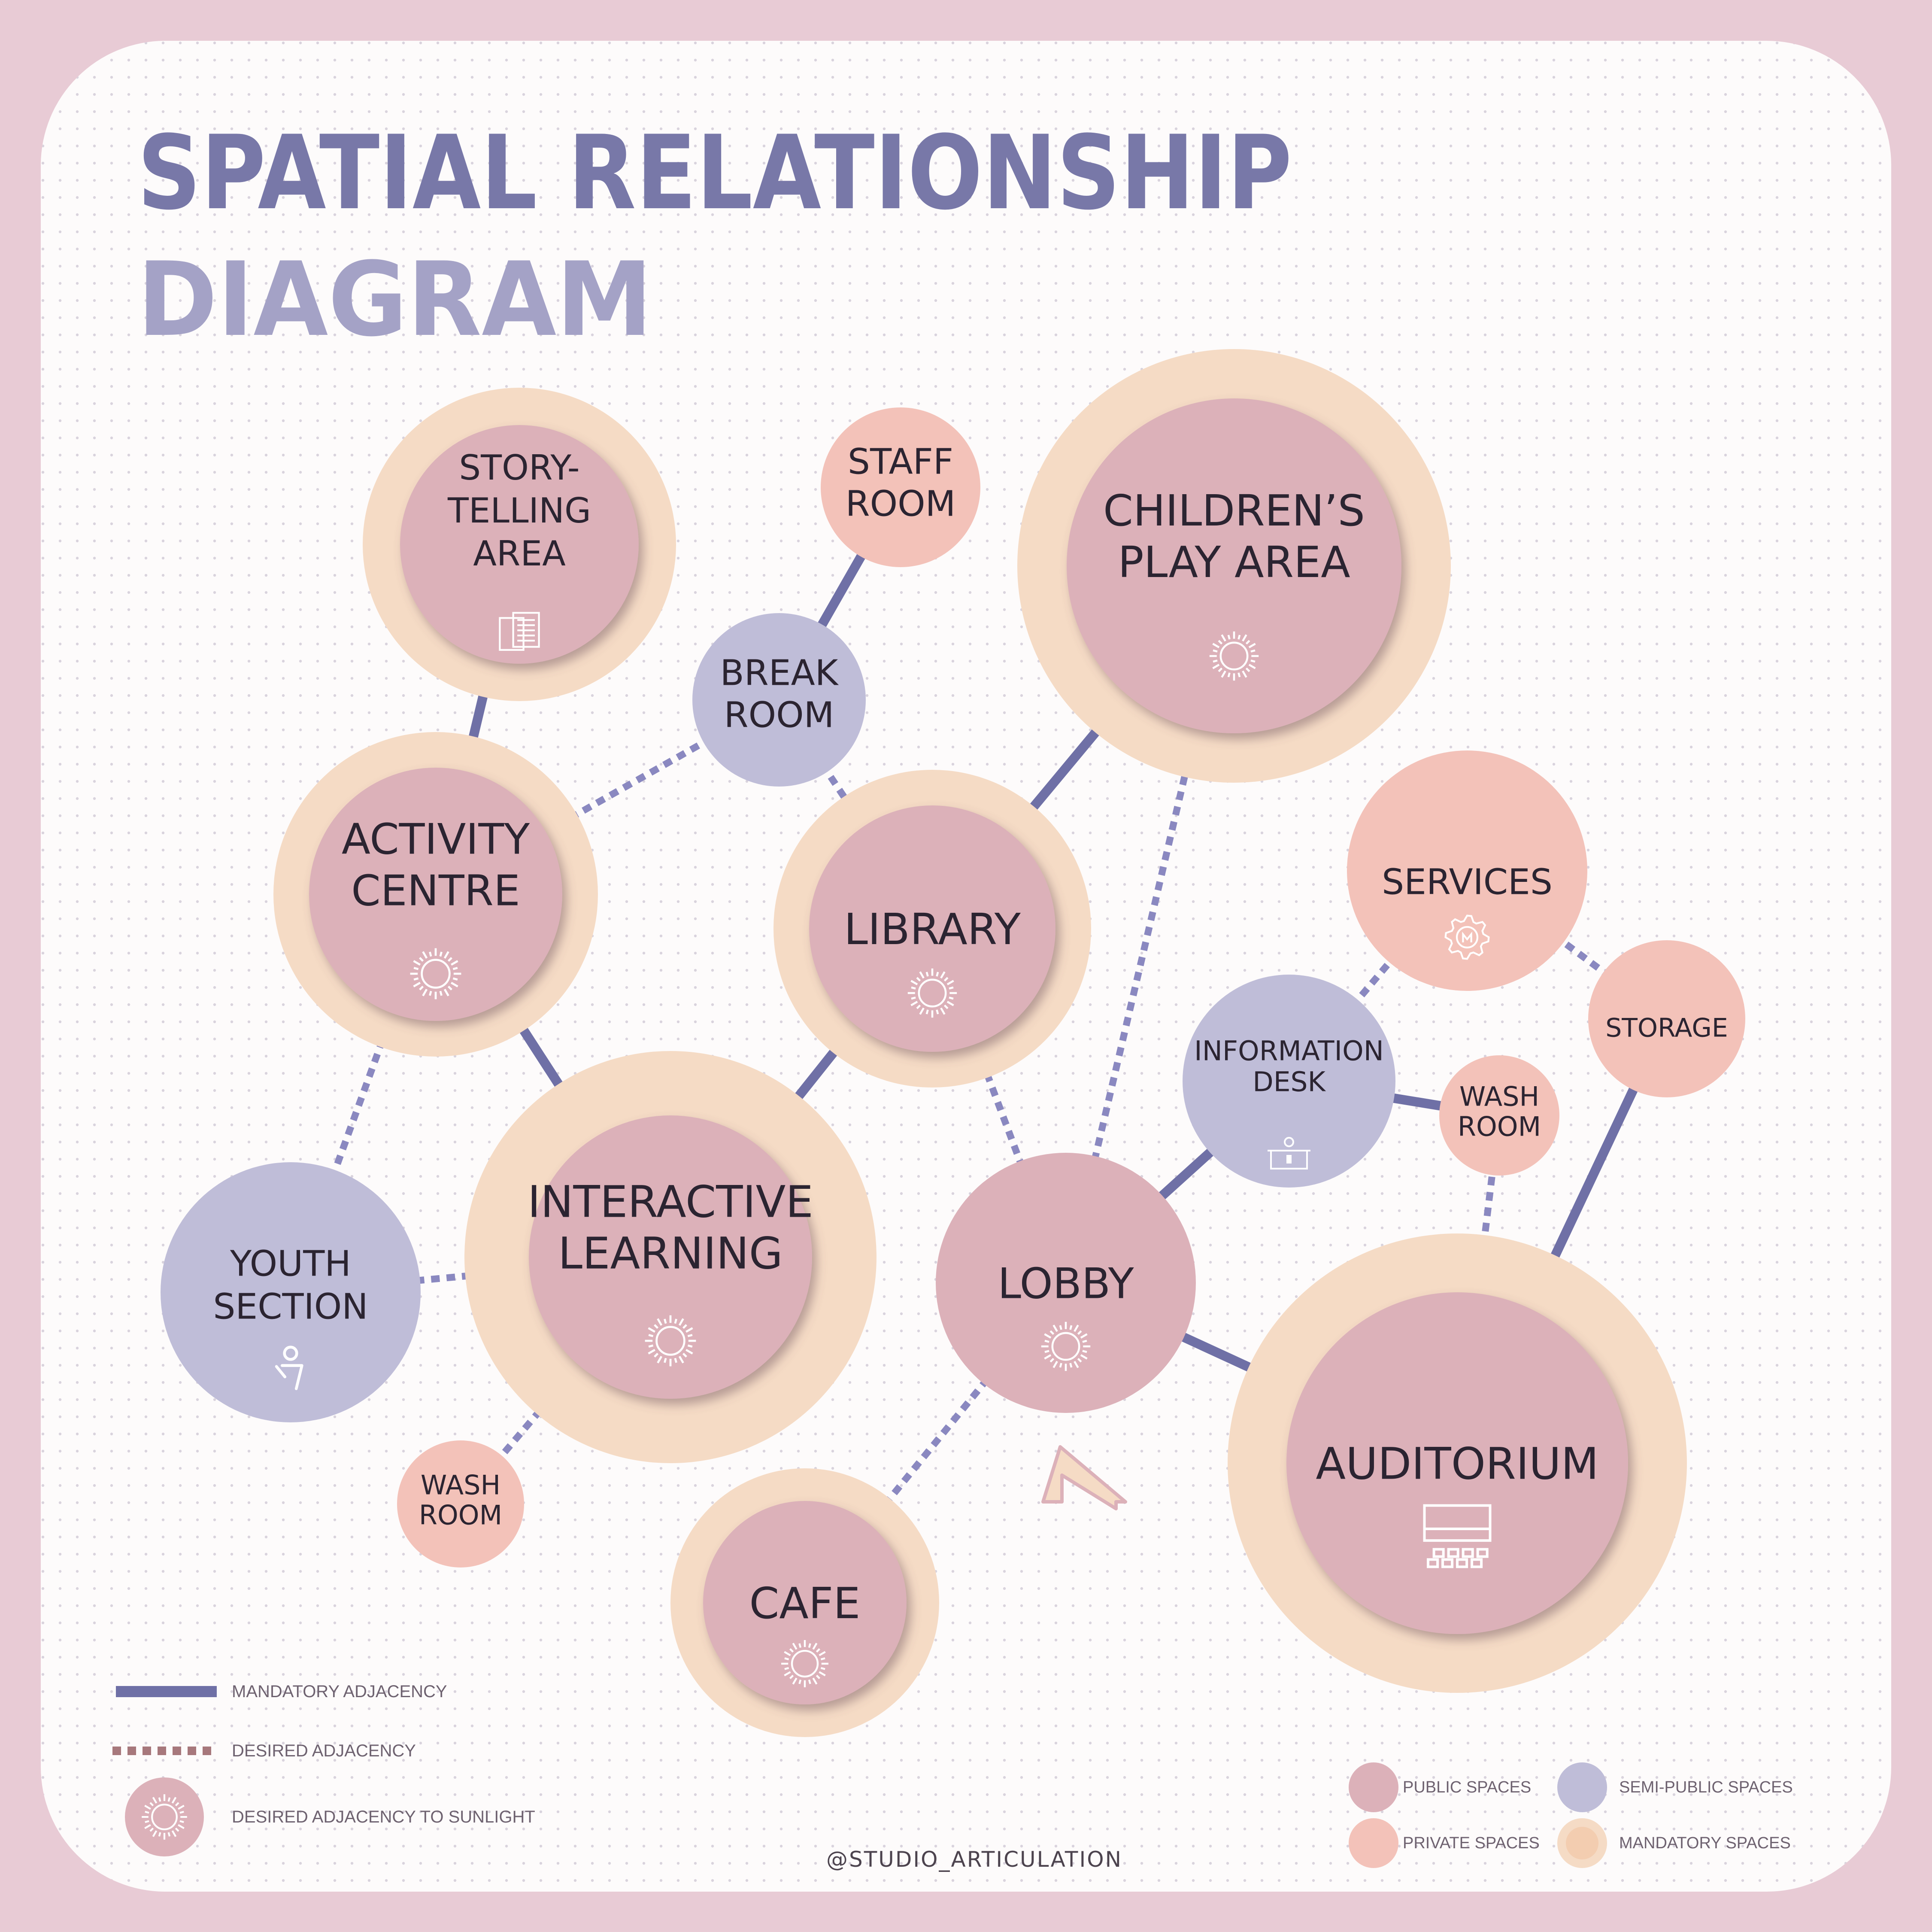  What do you see at coordinates (1234, 562) in the screenshot?
I see `room-label: PLAY AREA` at bounding box center [1234, 562].